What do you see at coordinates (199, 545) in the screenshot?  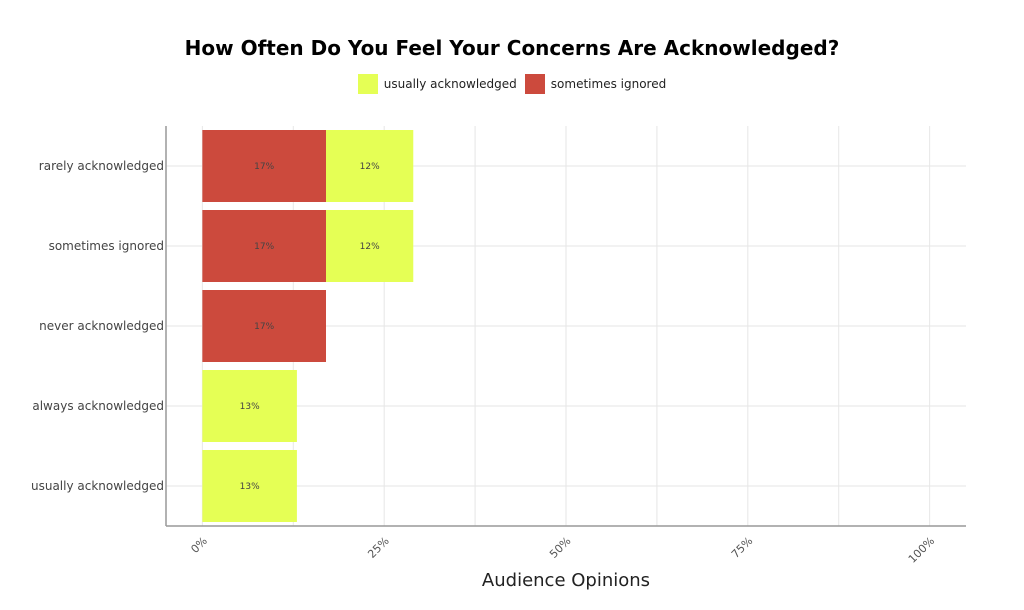 I see `x-tick-label: 0%` at bounding box center [199, 545].